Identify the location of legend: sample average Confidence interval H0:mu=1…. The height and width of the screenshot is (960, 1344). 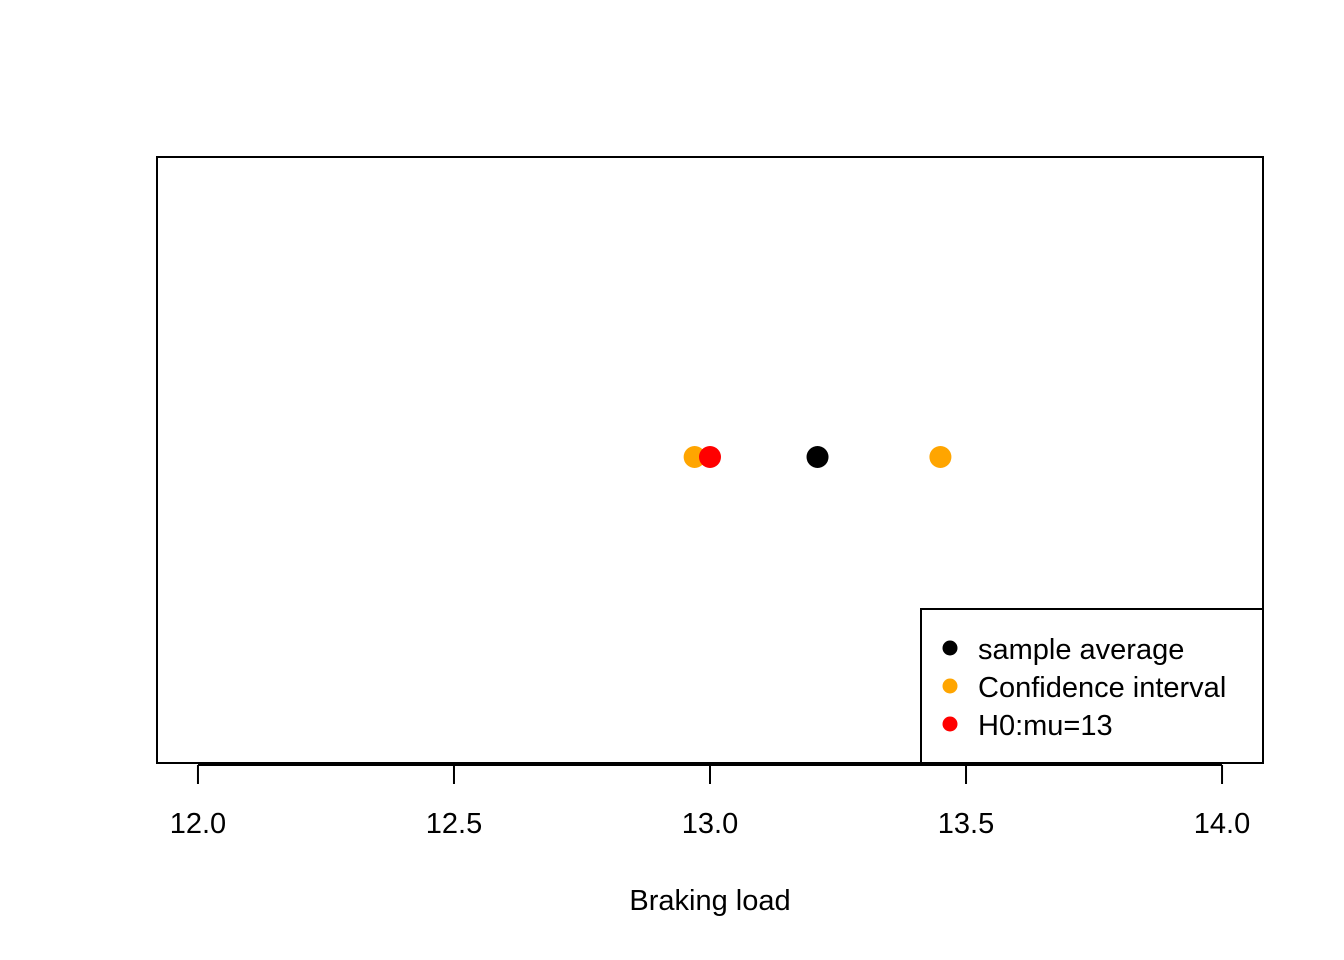
(1092, 686).